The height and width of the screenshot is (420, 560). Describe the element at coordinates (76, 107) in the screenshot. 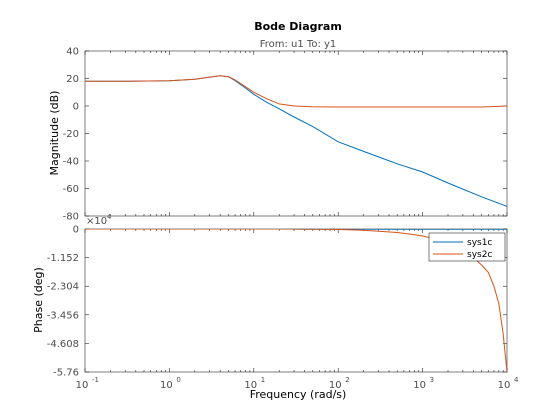

I see `magnitude-ytick-label: 0` at that location.